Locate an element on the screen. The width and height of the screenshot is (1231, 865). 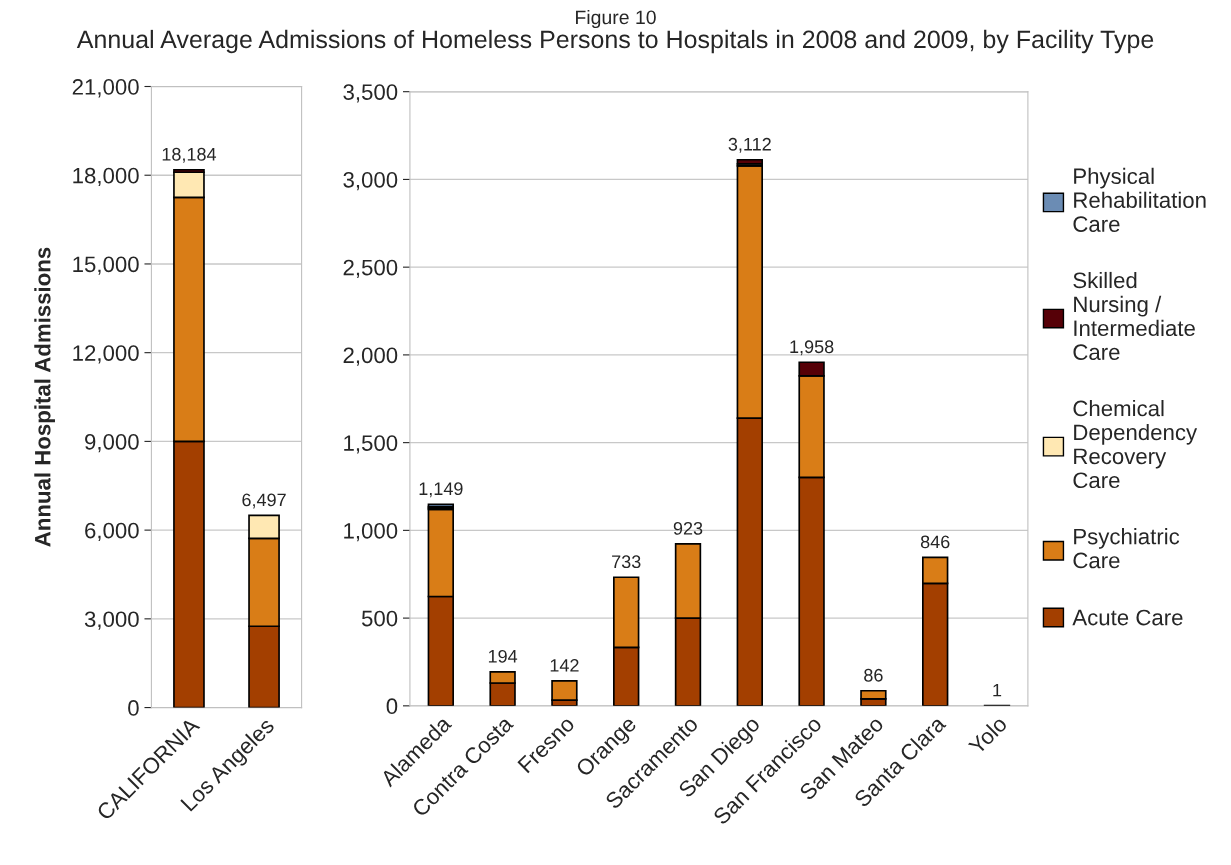
total-label: 142 is located at coordinates (564, 665).